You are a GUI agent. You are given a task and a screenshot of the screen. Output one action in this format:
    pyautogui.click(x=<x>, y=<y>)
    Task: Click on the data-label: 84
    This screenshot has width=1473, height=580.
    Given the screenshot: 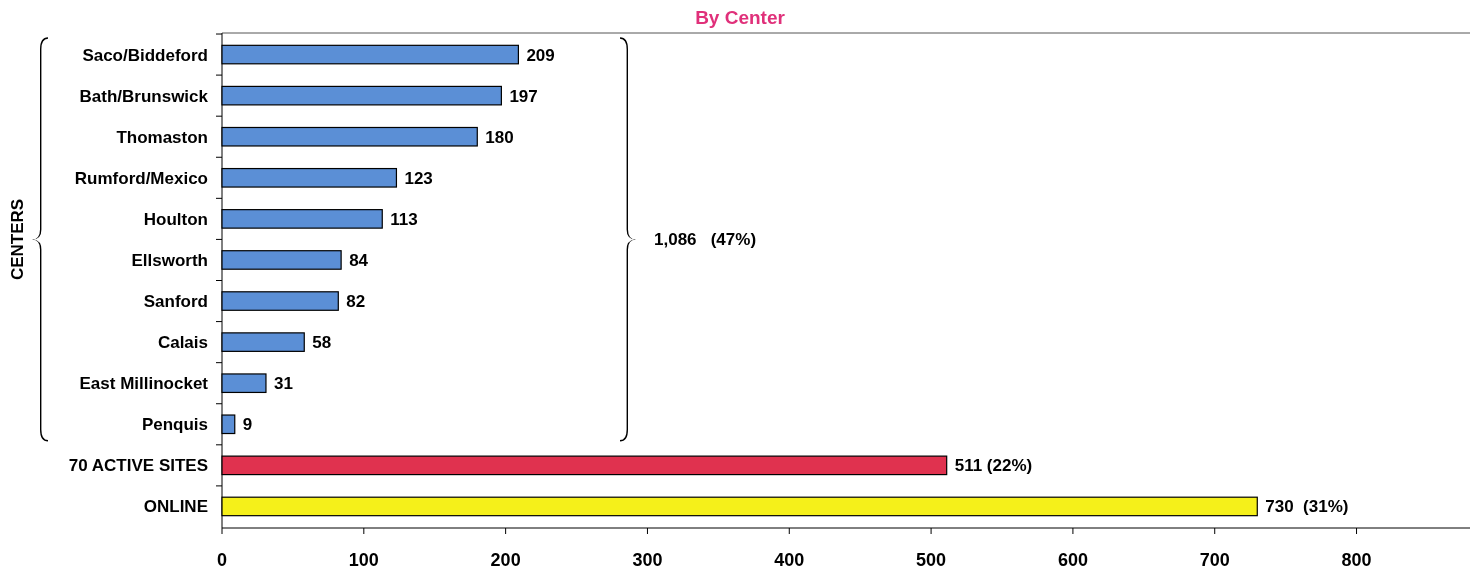 What is the action you would take?
    pyautogui.click(x=359, y=260)
    